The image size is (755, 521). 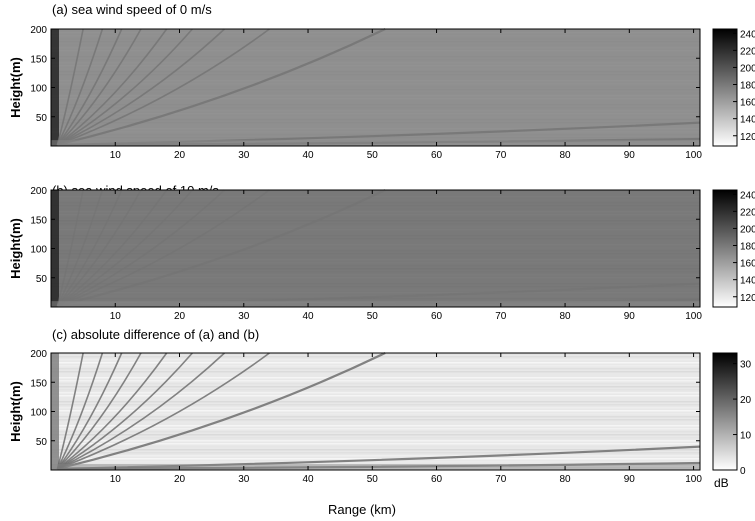 What do you see at coordinates (15, 87) in the screenshot?
I see `panel-a-ylabel: Height(m)` at bounding box center [15, 87].